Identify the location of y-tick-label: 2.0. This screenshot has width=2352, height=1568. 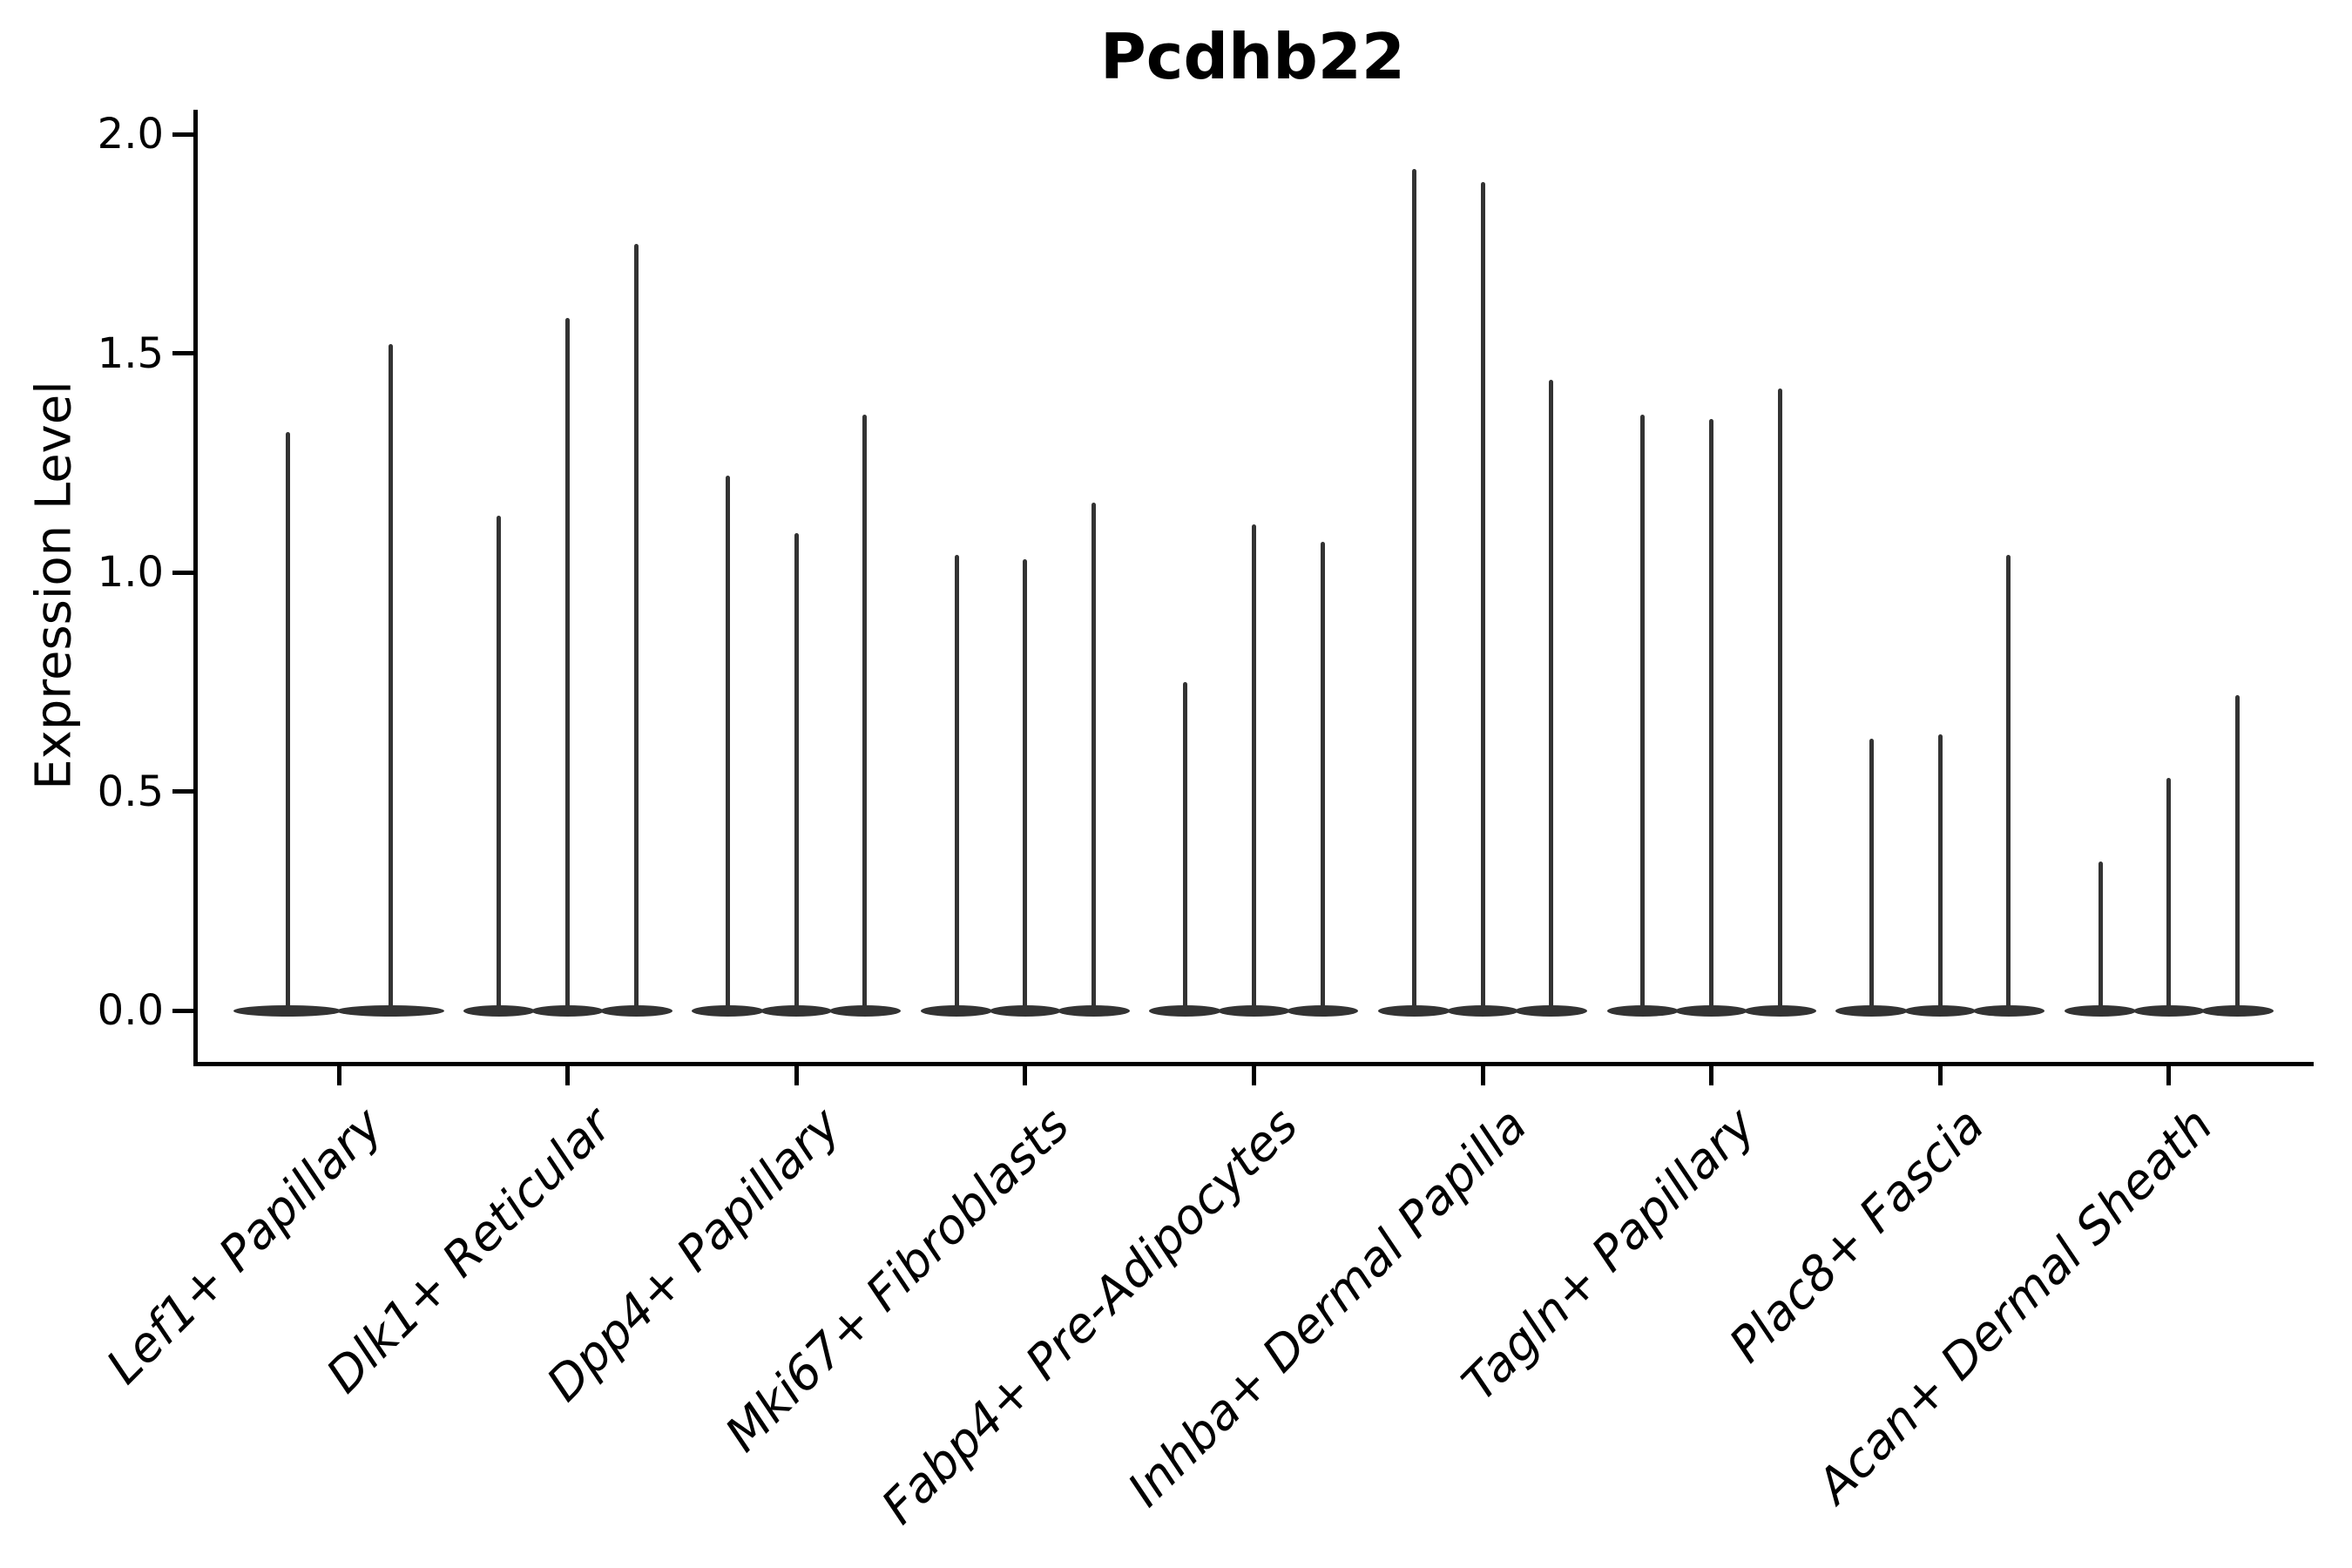
(130, 134).